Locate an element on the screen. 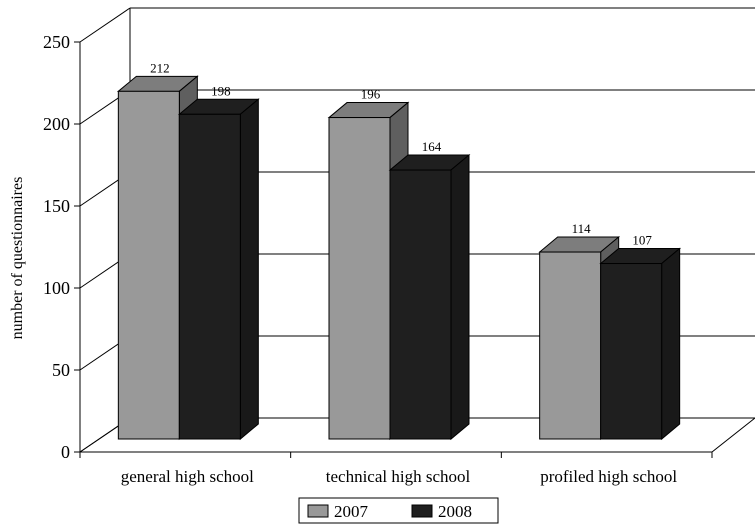 The height and width of the screenshot is (524, 755). y-tick-label: 0 is located at coordinates (65, 452).